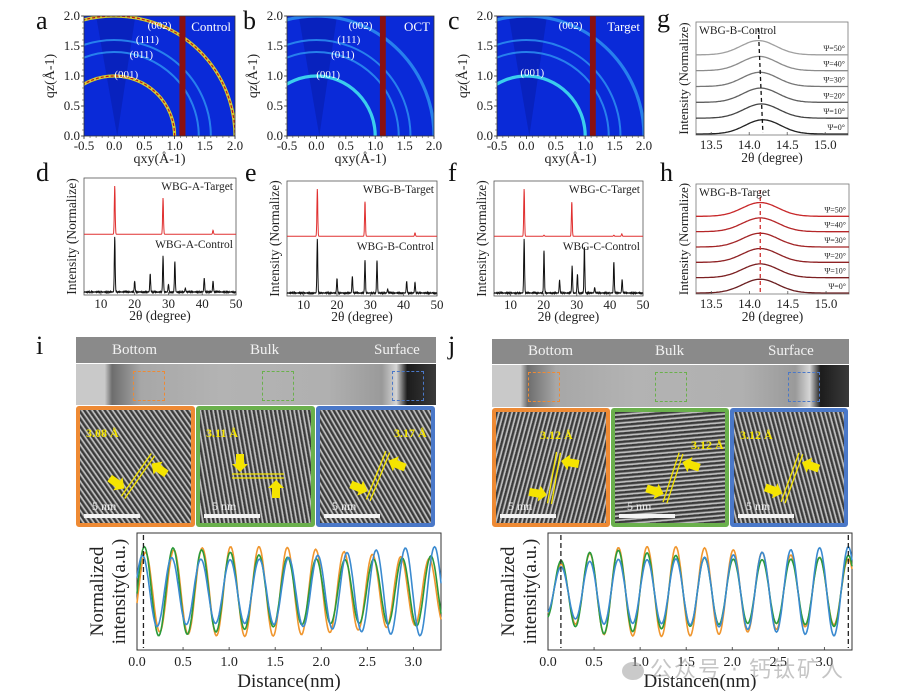 The image size is (919, 696). I want to click on hkl-label: (011), so click(142, 55).